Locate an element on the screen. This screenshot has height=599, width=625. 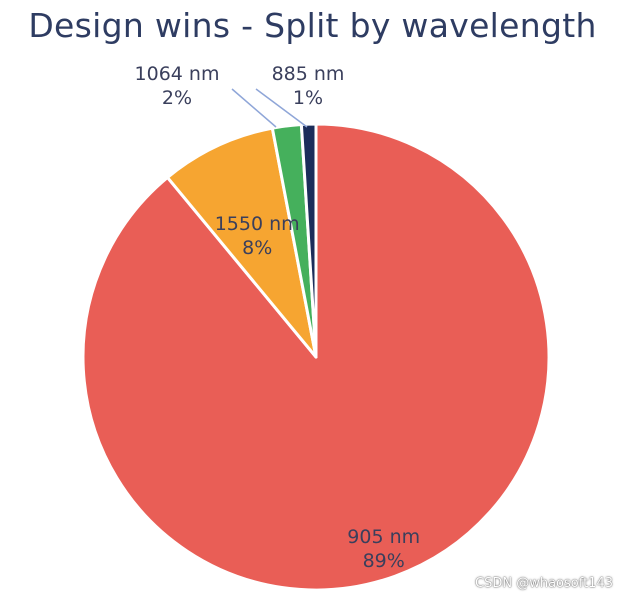
slice-label-name-885-nm: 885 nm is located at coordinates (308, 74).